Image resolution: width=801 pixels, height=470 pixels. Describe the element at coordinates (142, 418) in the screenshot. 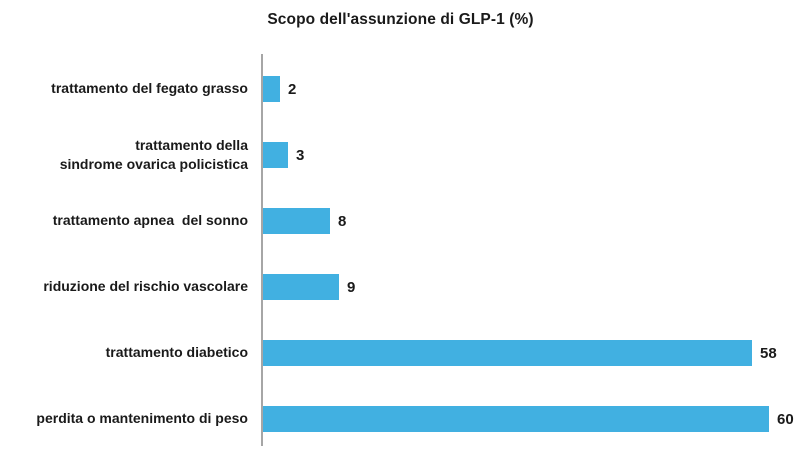

I see `category-label: perdita o mantenimento di peso` at that location.